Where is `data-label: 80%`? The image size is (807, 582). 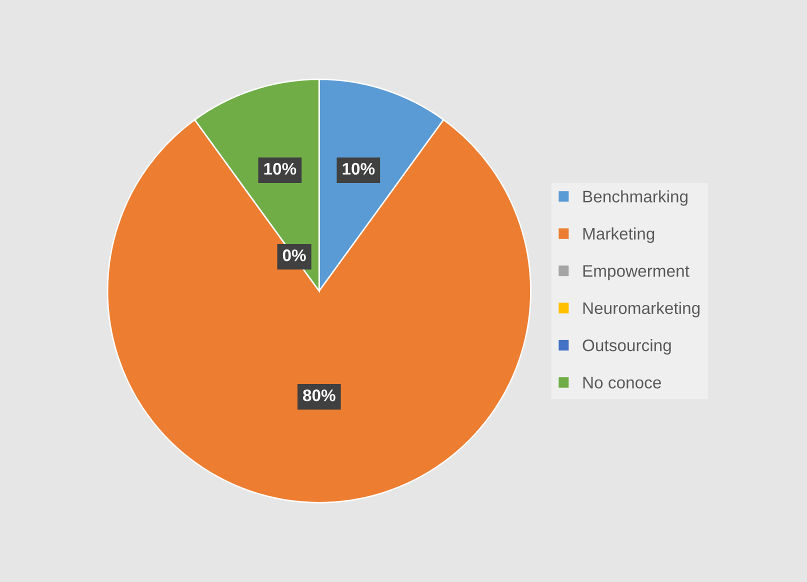
data-label: 80% is located at coordinates (319, 395).